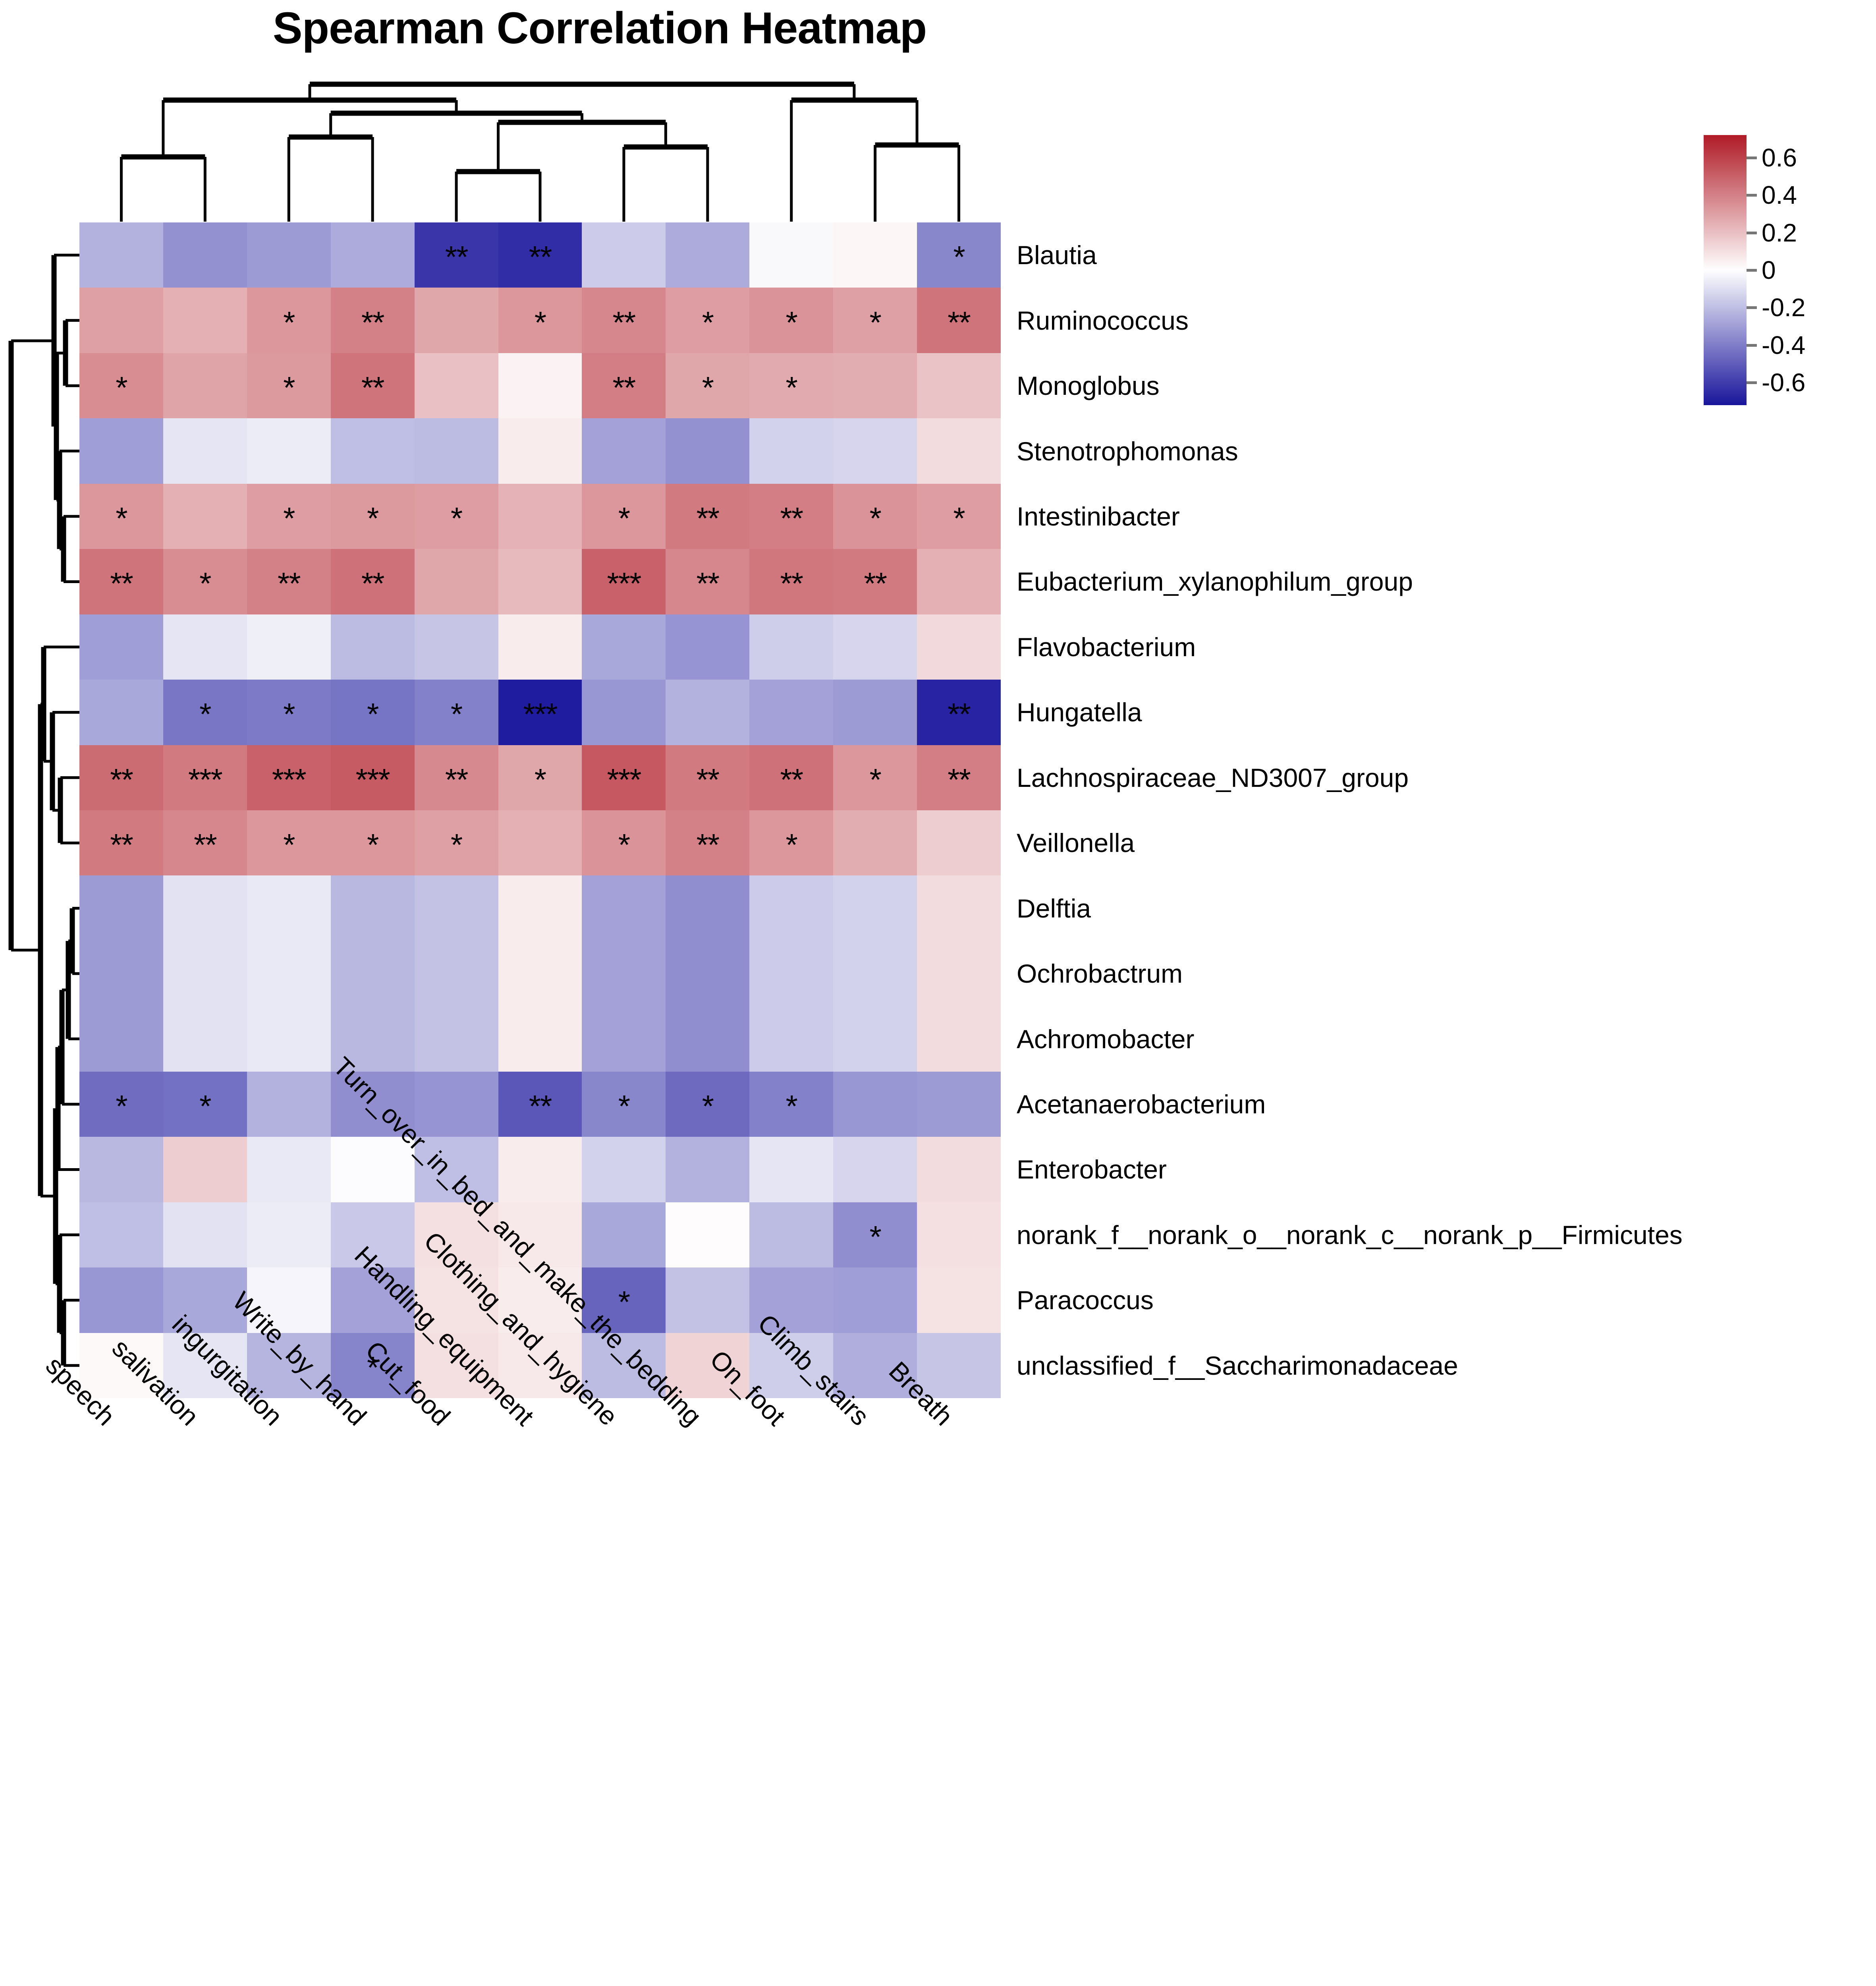 This screenshot has width=1876, height=1986. I want to click on colorbar-tick-label: -0.4, so click(1784, 344).